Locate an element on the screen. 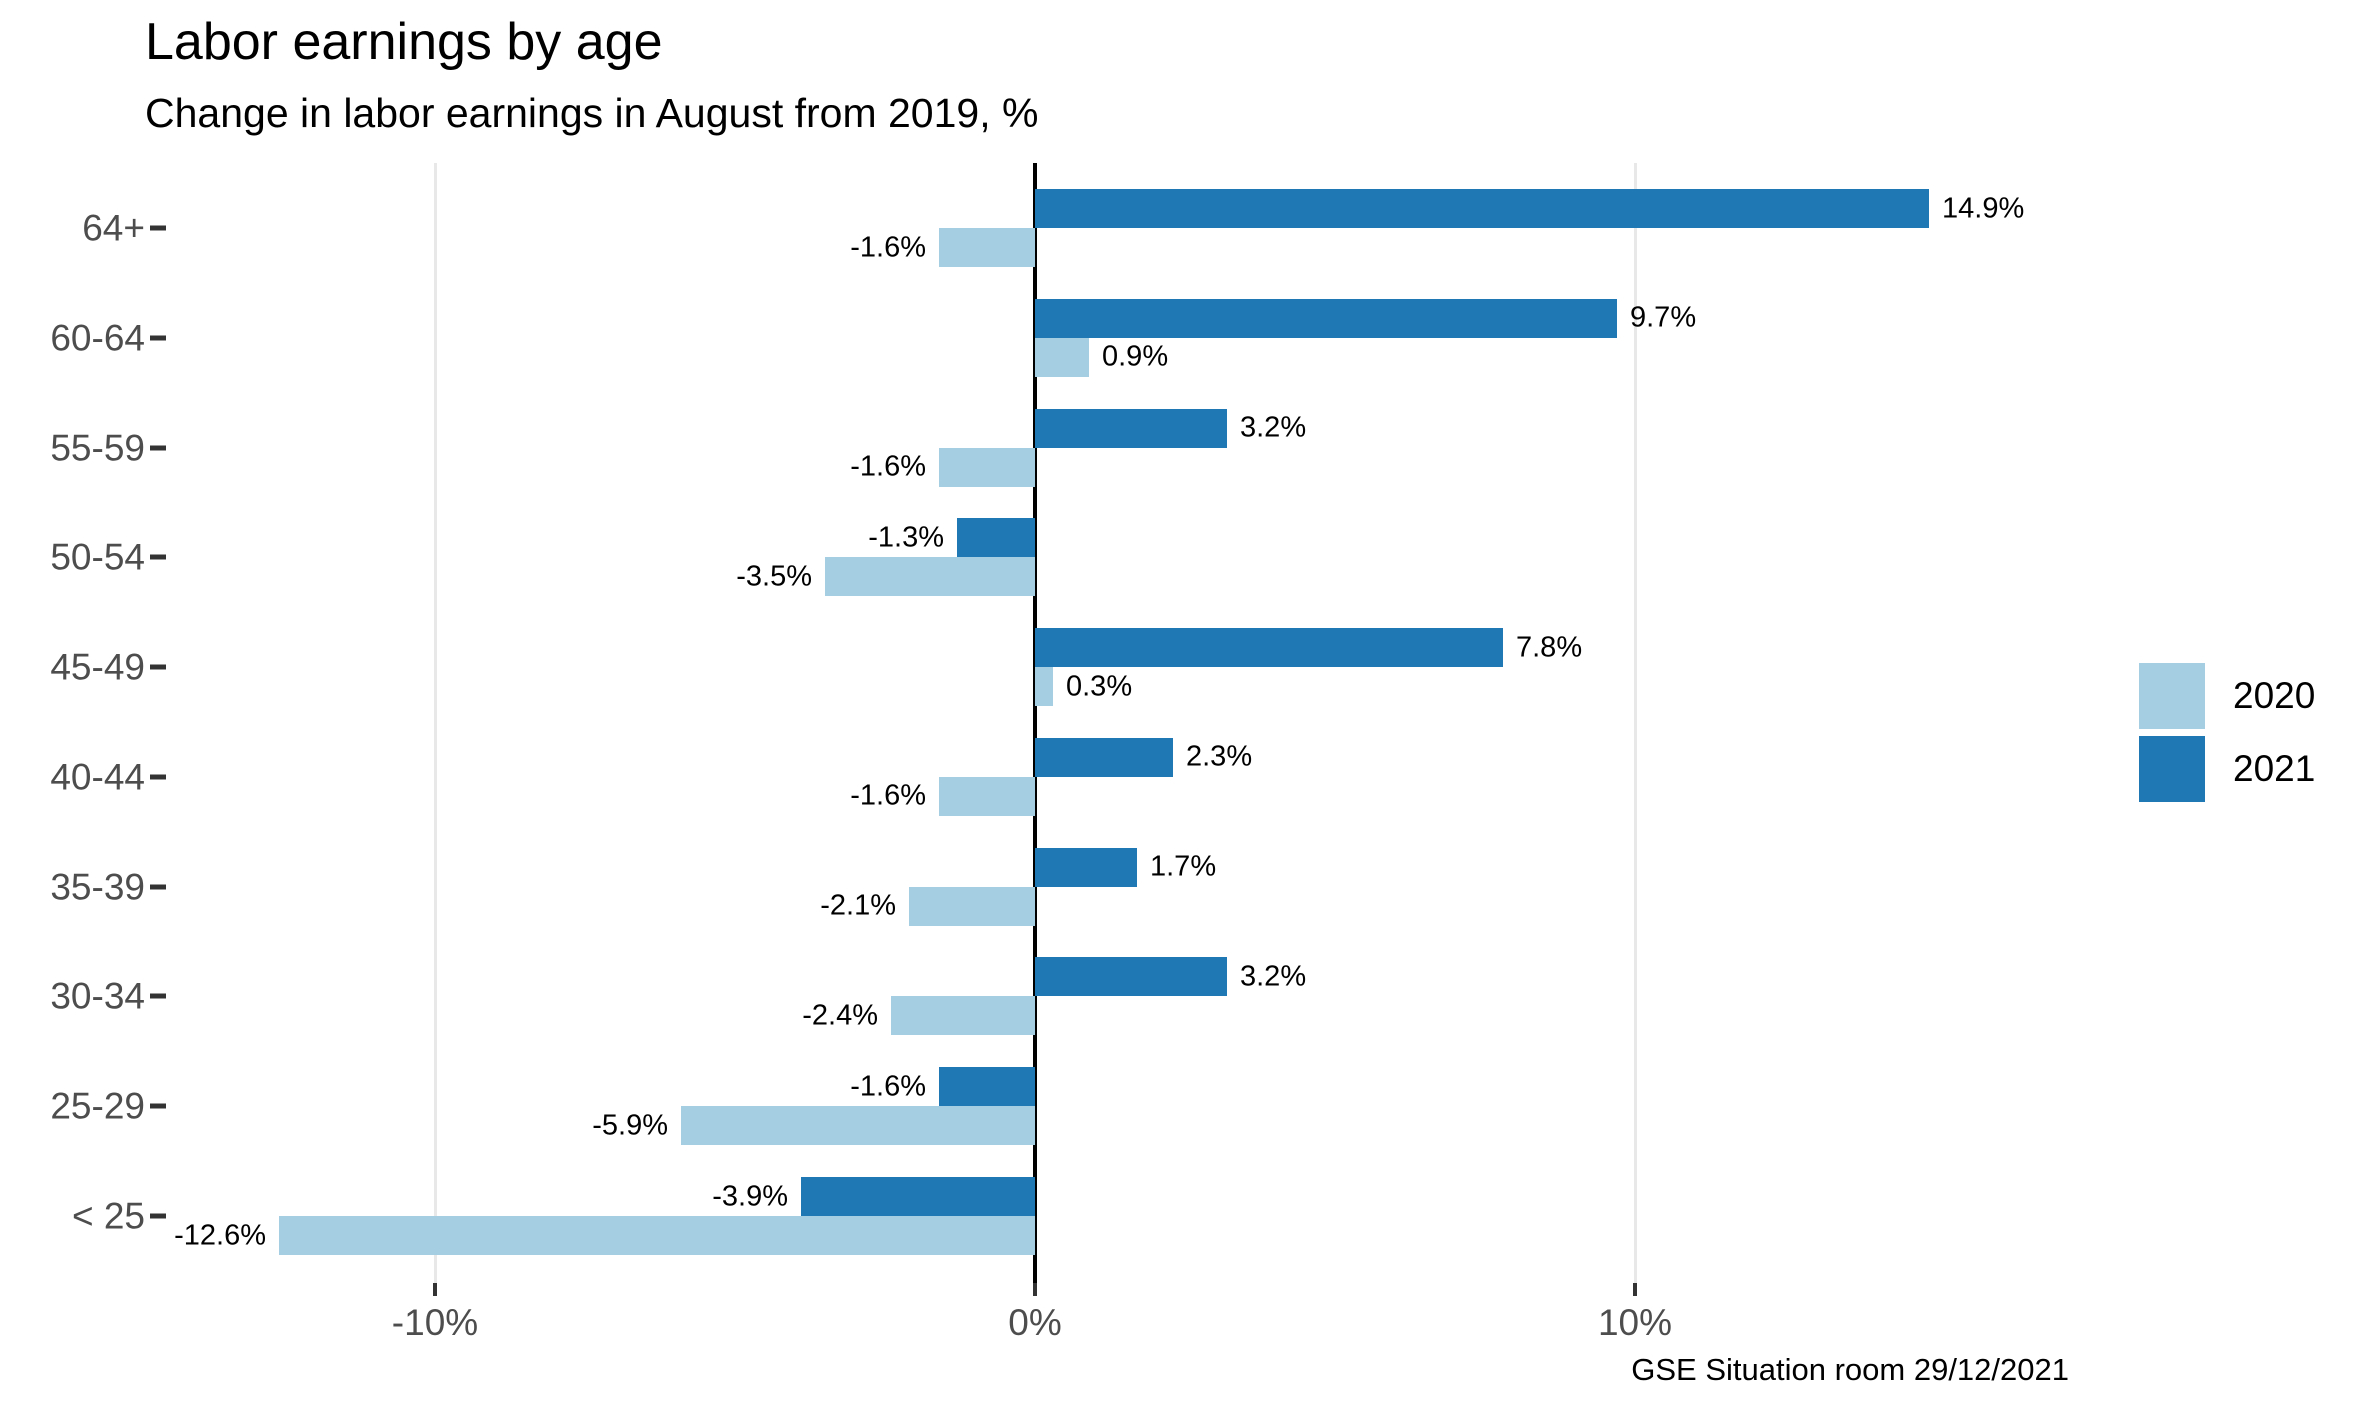 The height and width of the screenshot is (1417, 2362). bar-label-2020-64+: -1.6% is located at coordinates (888, 247).